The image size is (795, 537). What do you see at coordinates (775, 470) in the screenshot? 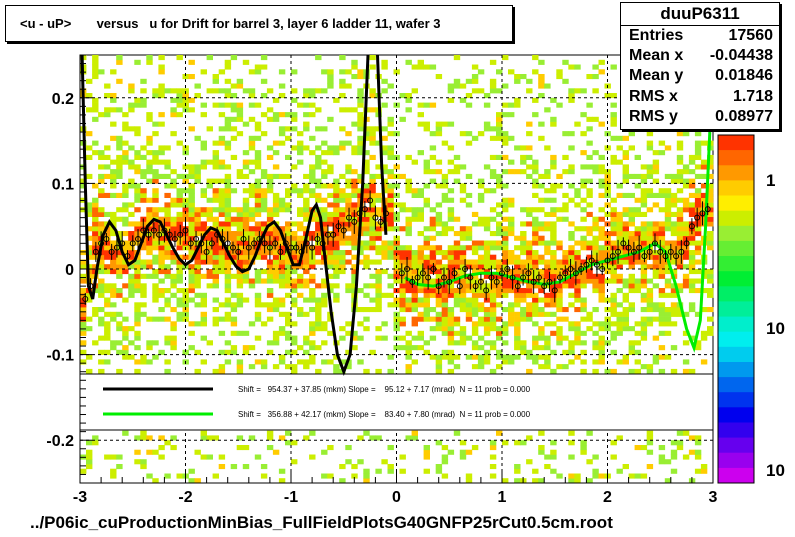
I see `palette-label: 10` at bounding box center [775, 470].